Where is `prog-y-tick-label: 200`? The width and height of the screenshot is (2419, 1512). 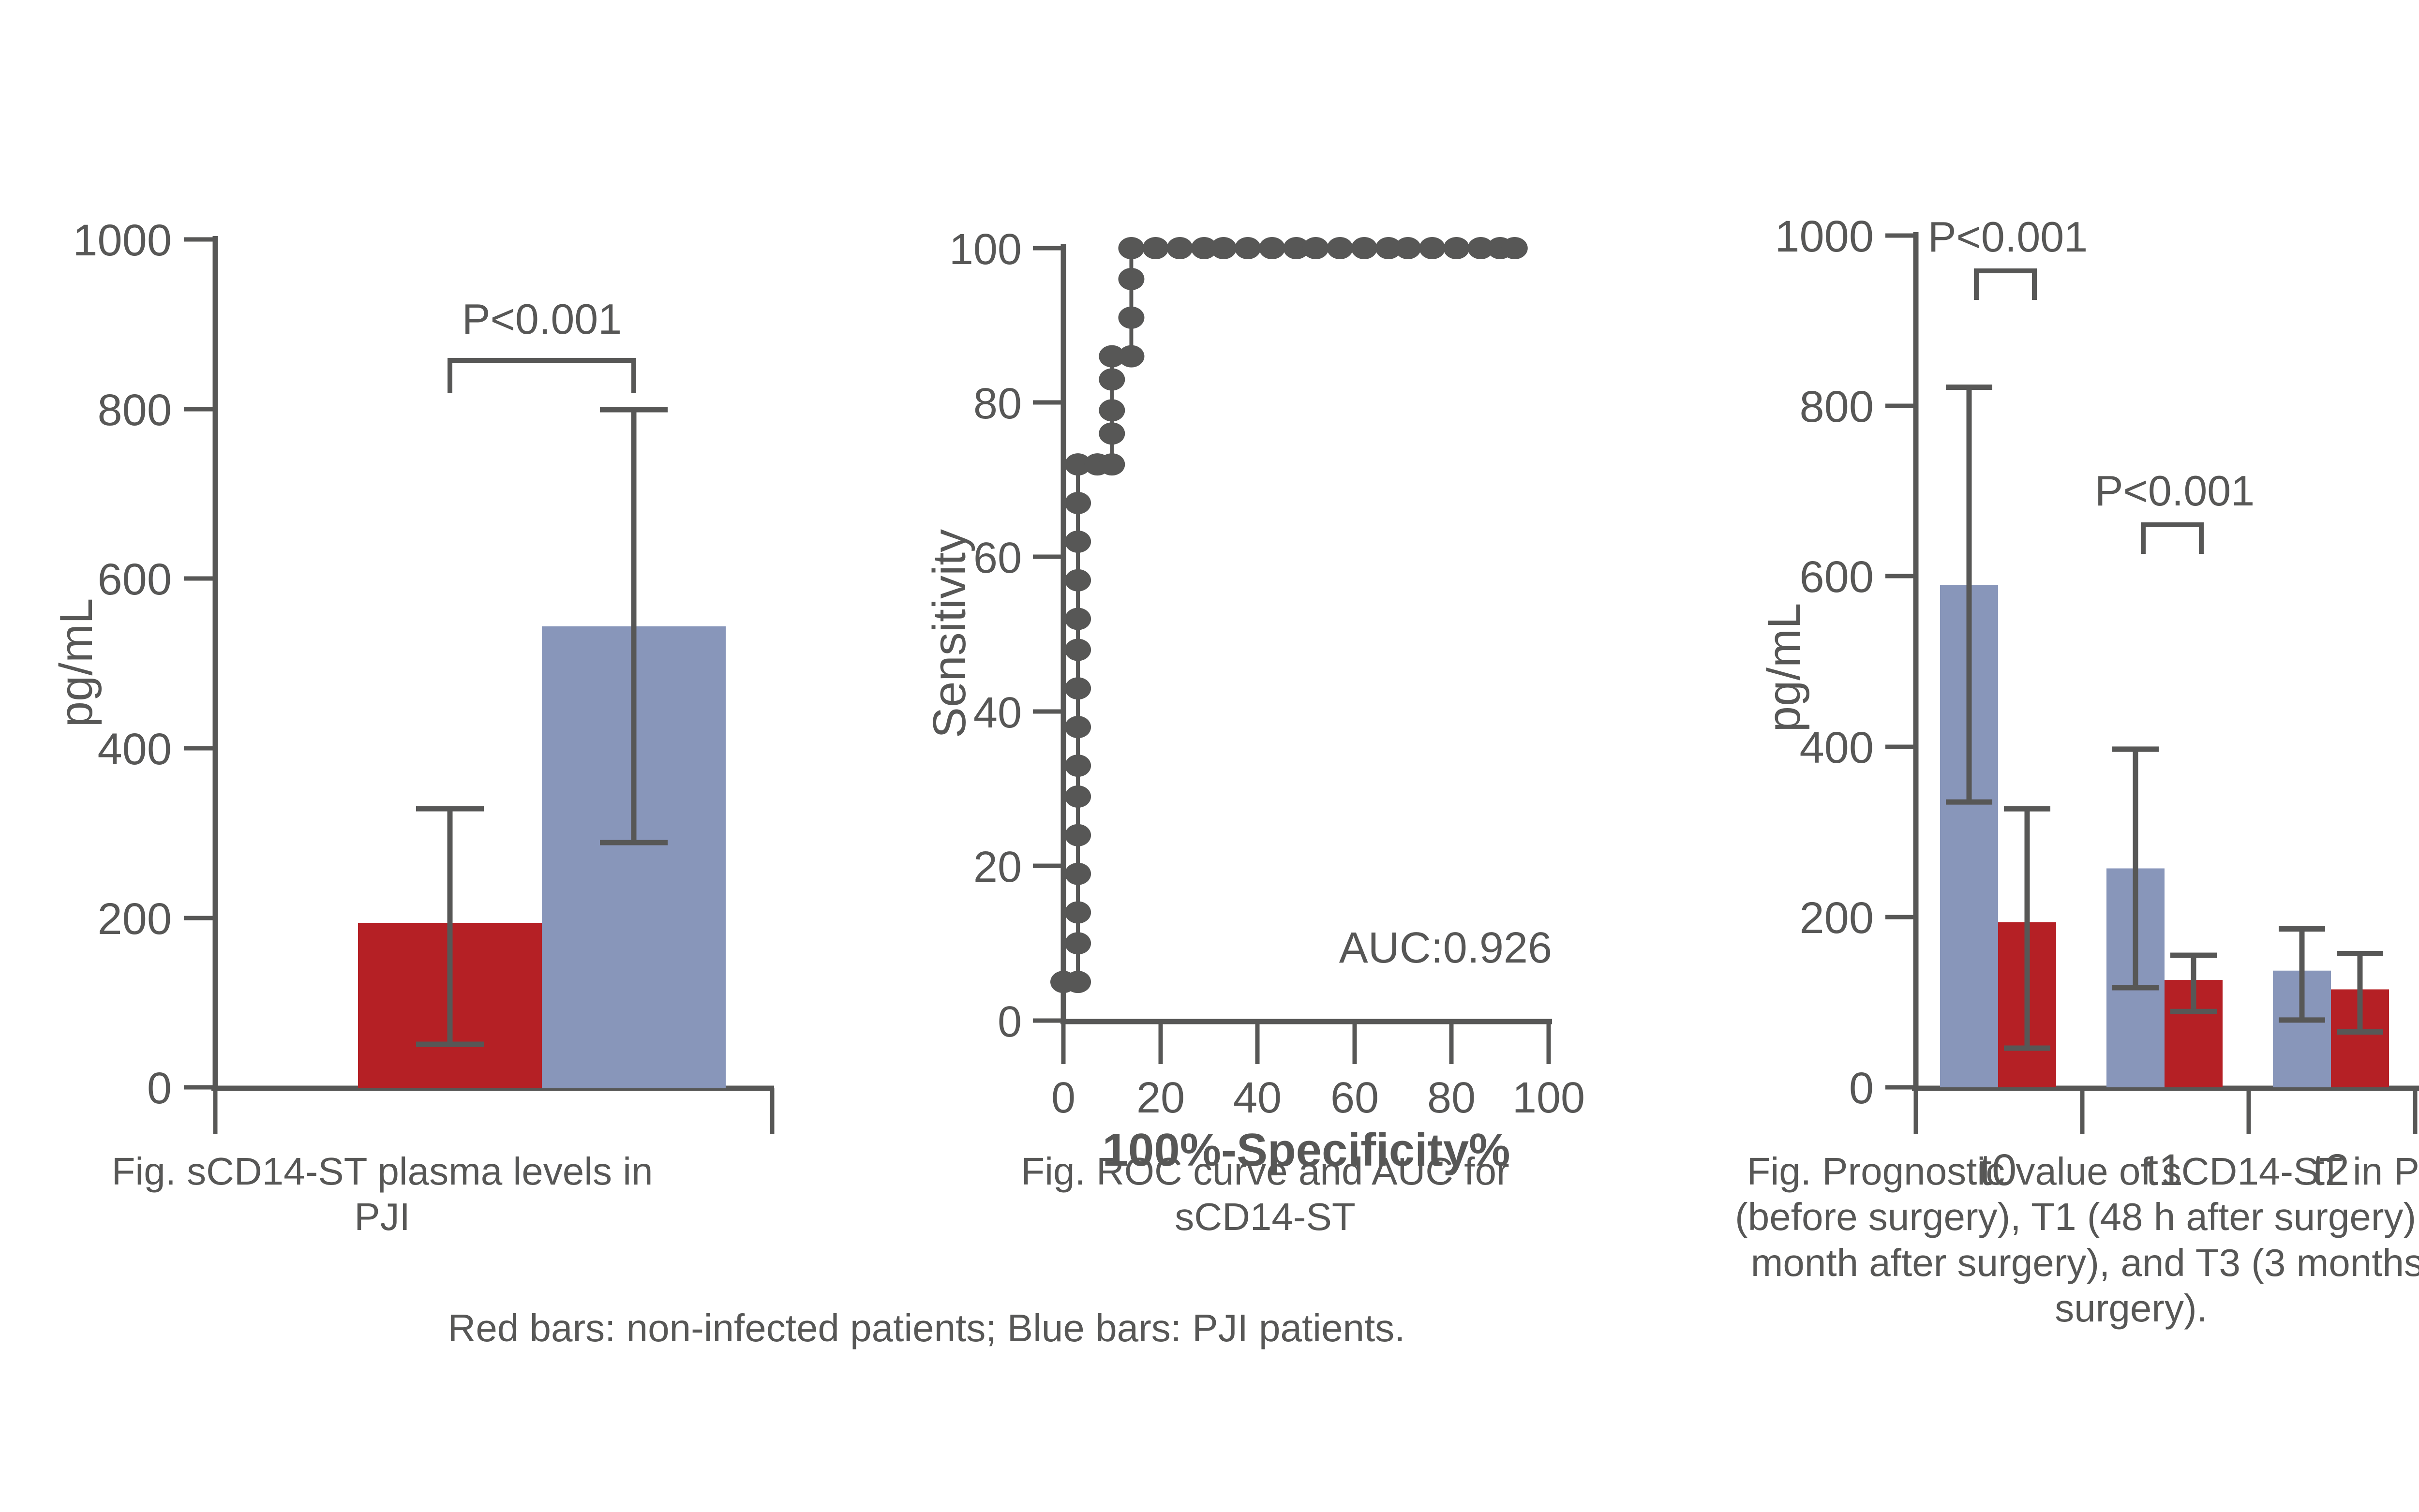 prog-y-tick-label: 200 is located at coordinates (1837, 918).